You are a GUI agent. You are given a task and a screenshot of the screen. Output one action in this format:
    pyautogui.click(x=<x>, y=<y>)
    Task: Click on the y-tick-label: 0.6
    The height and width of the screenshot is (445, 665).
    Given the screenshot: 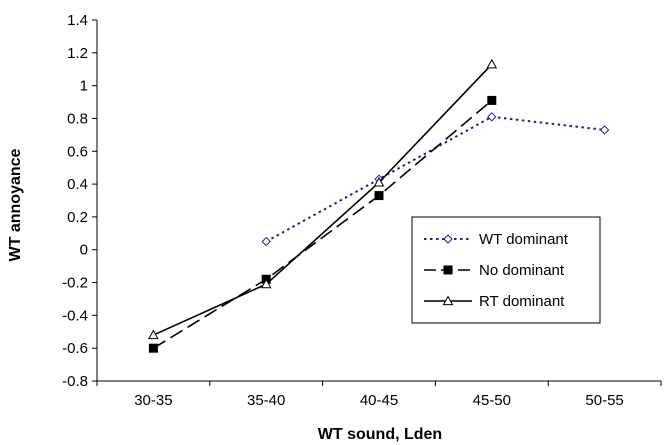 What is the action you would take?
    pyautogui.click(x=77, y=151)
    